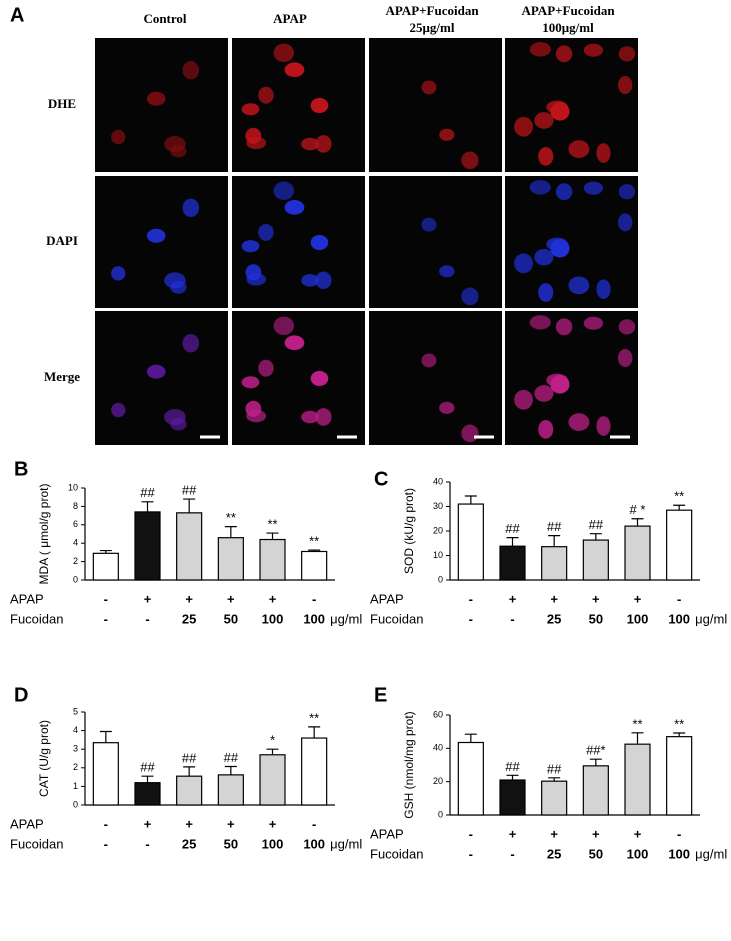  What do you see at coordinates (290, 18) in the screenshot?
I see `column-header: APAP` at bounding box center [290, 18].